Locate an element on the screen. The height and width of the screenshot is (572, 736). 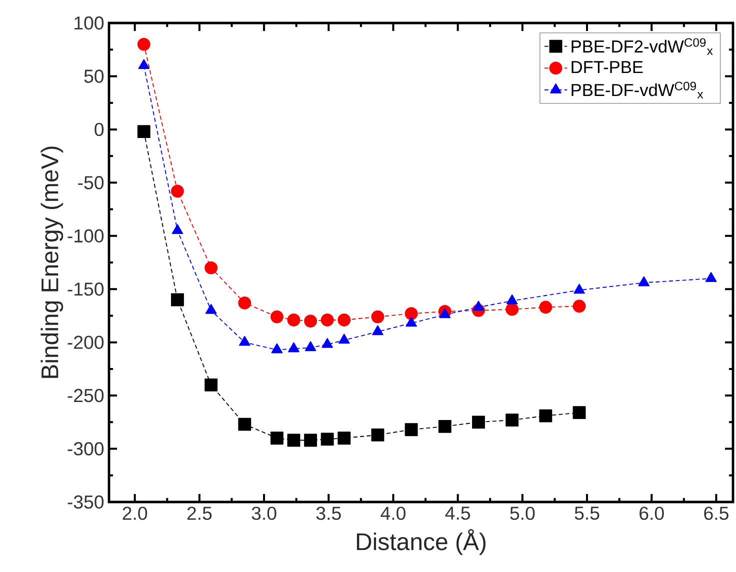
x-tick-label: 3.0 is located at coordinates (264, 513).